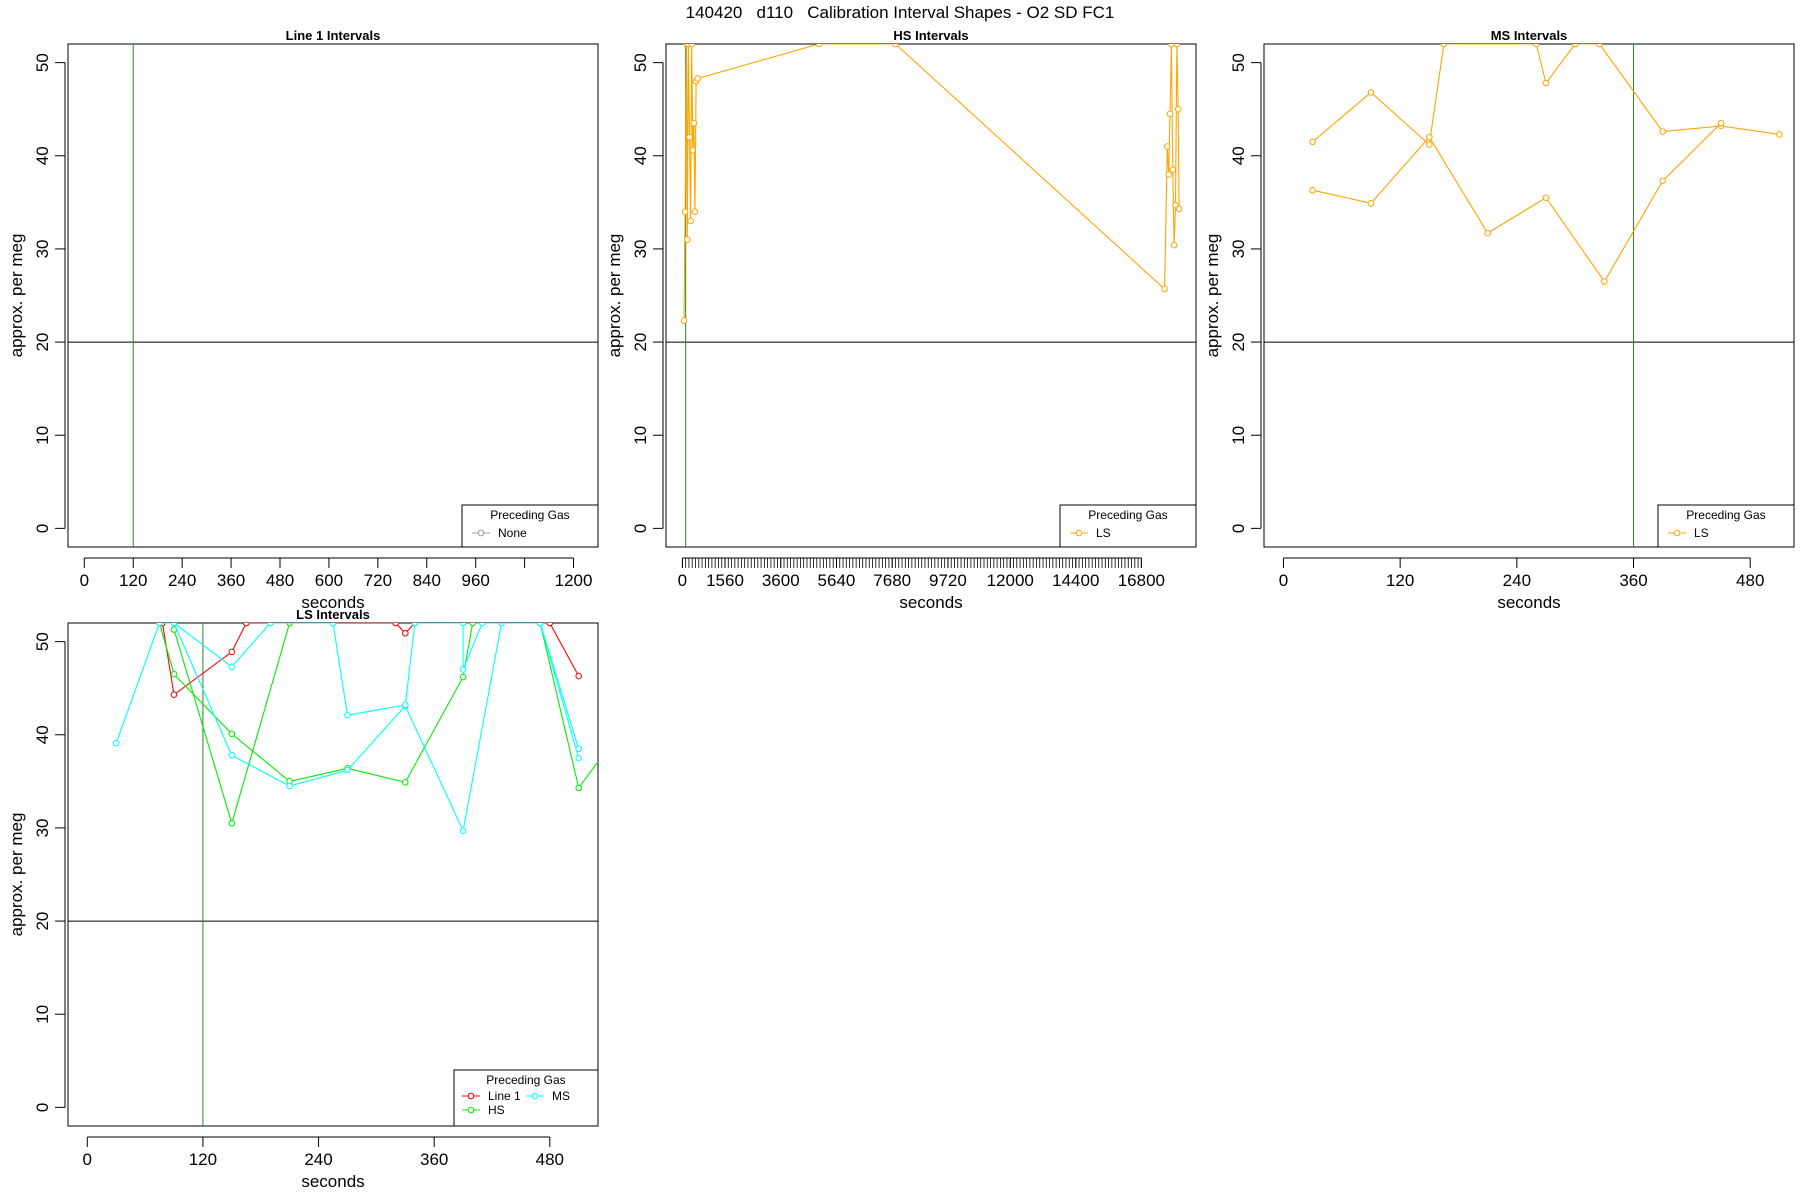 This screenshot has width=1800, height=1200. What do you see at coordinates (1238, 435) in the screenshot?
I see `y-tick-label: 10` at bounding box center [1238, 435].